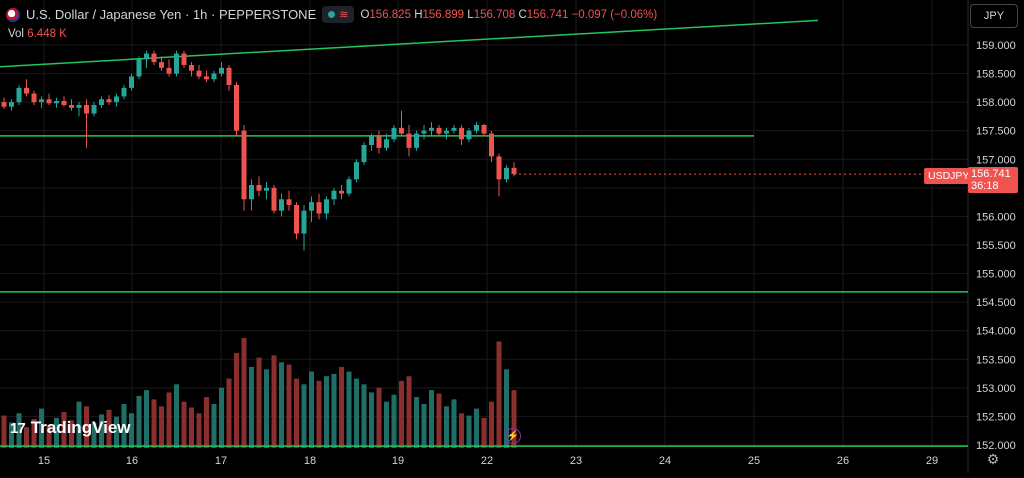  Describe the element at coordinates (44, 461) in the screenshot. I see `x-tick-label: 15` at that location.